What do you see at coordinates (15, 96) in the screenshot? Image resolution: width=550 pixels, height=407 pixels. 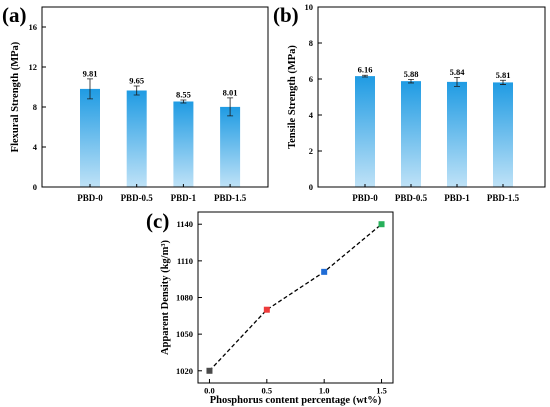 I see `panel-a-y-axis-title: Flexural Strength (MPa)` at bounding box center [15, 96].